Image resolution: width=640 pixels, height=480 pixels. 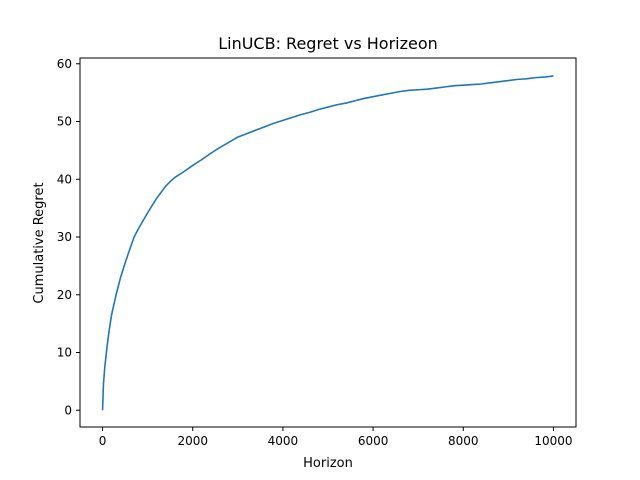 What do you see at coordinates (283, 441) in the screenshot?
I see `x-tick-label: 4000` at bounding box center [283, 441].